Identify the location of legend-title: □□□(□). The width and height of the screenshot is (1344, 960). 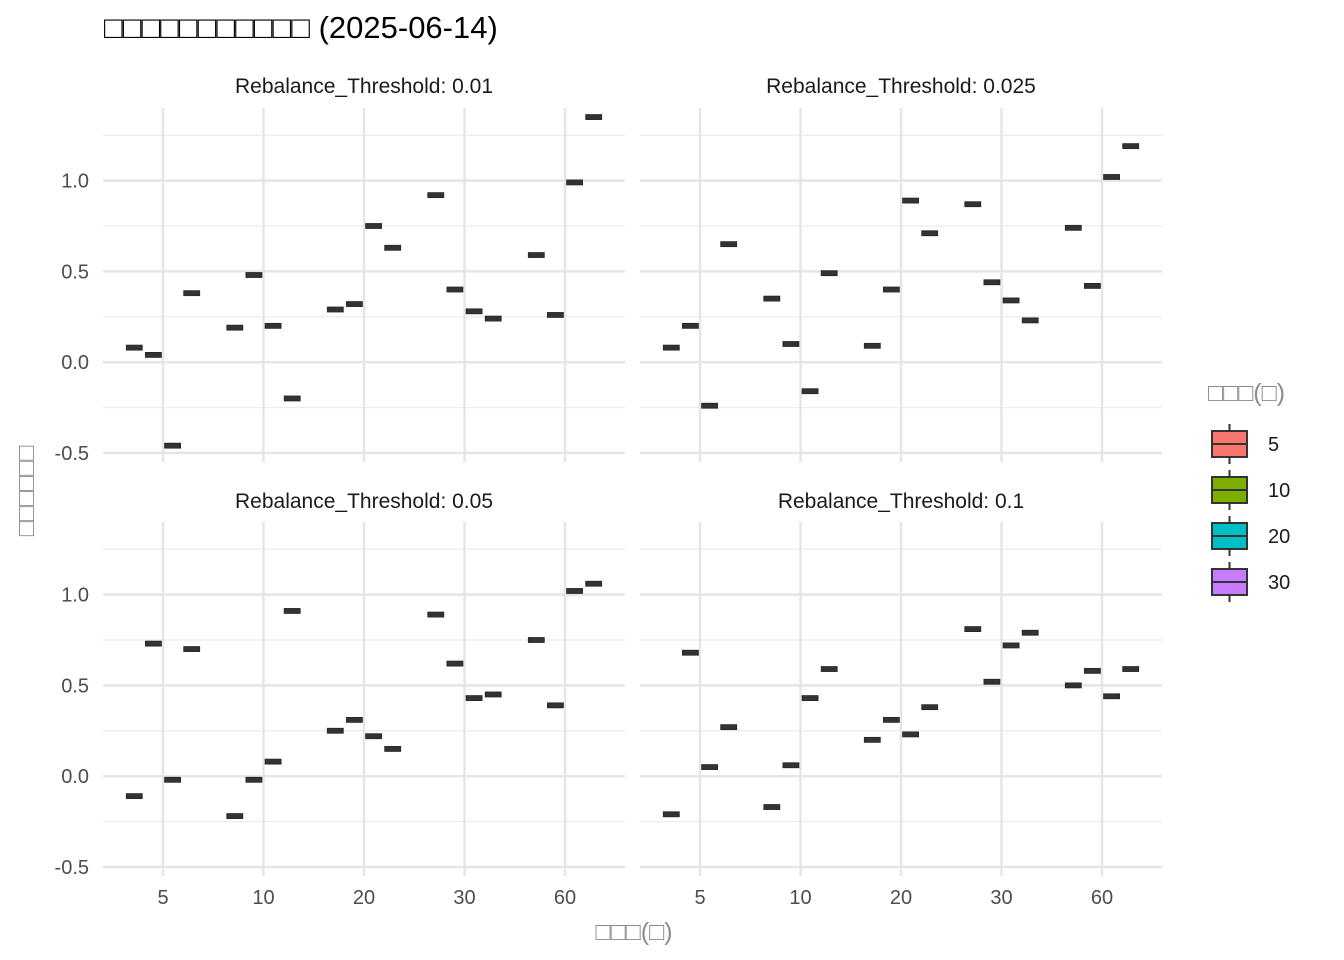
(1246, 393).